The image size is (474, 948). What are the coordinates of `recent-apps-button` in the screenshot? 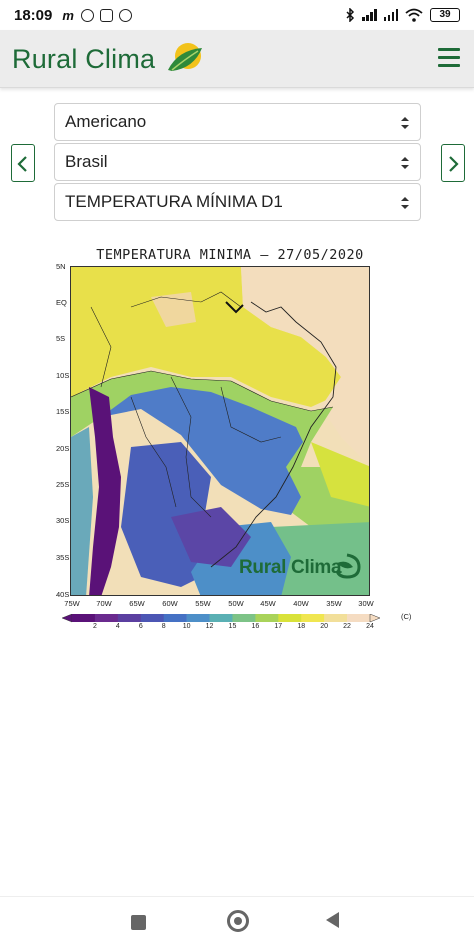 It's located at (138, 922).